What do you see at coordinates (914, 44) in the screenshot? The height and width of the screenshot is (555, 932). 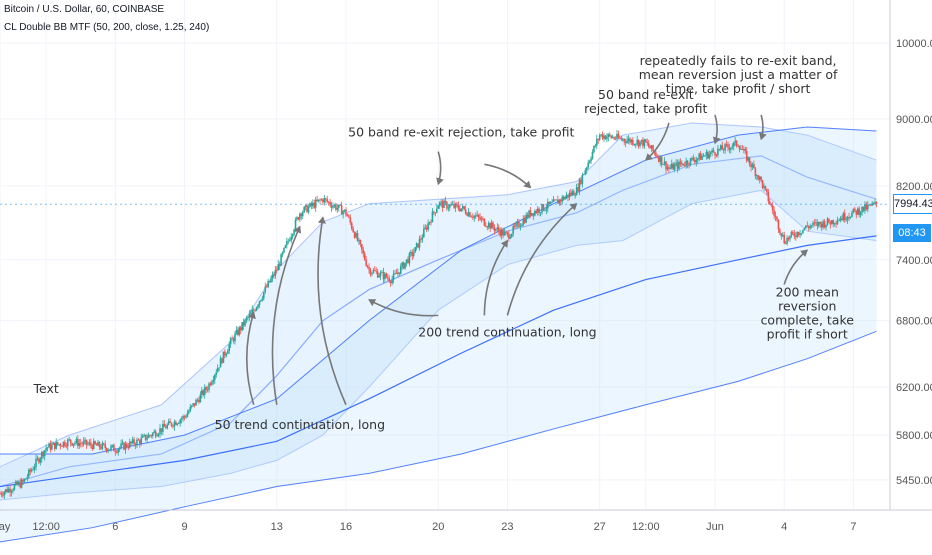 I see `y-tick-label: 10000.00` at bounding box center [914, 44].